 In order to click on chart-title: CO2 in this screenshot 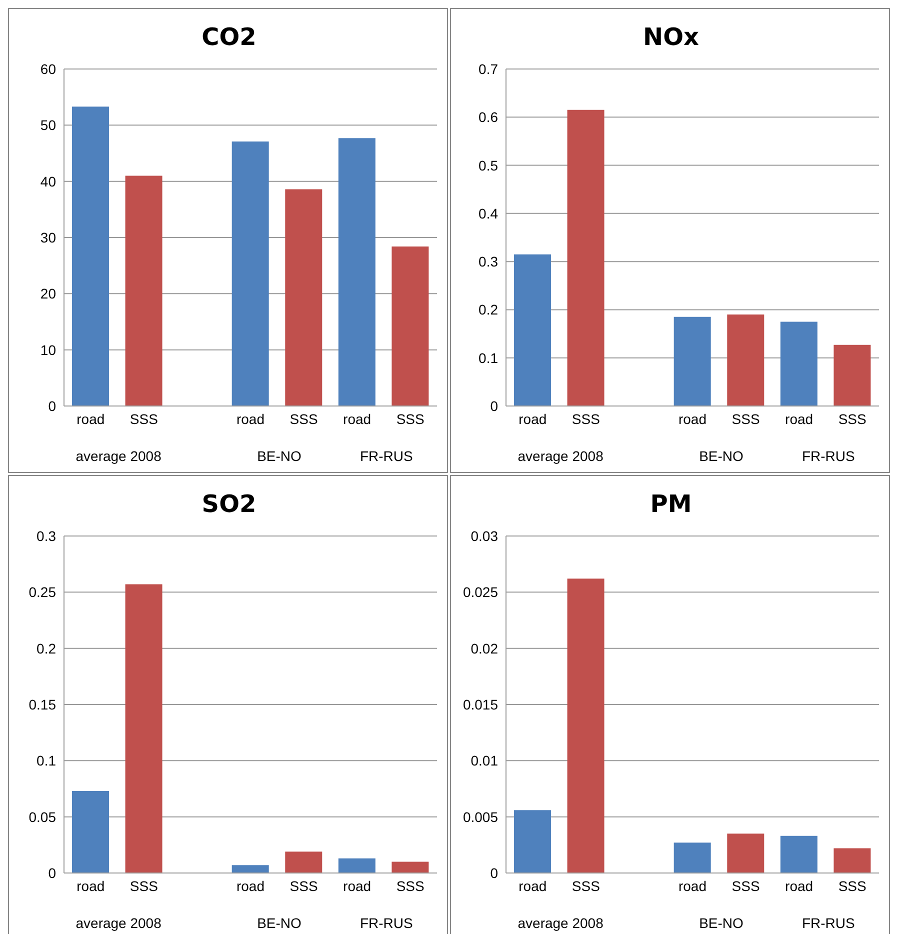, I will do `click(229, 37)`.